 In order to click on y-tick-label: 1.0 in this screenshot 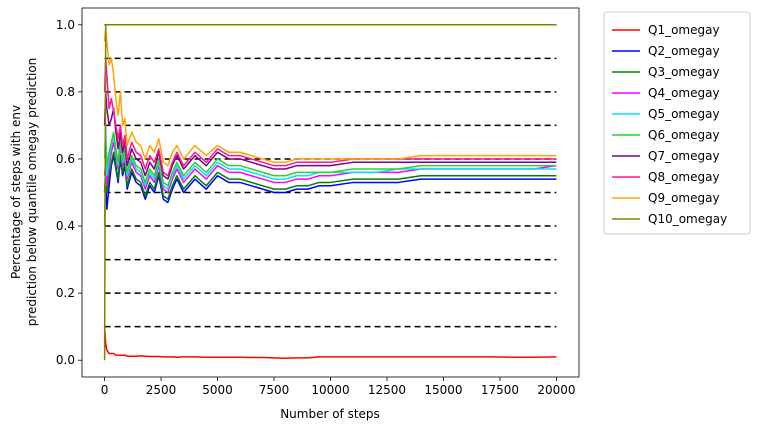, I will do `click(65, 25)`.